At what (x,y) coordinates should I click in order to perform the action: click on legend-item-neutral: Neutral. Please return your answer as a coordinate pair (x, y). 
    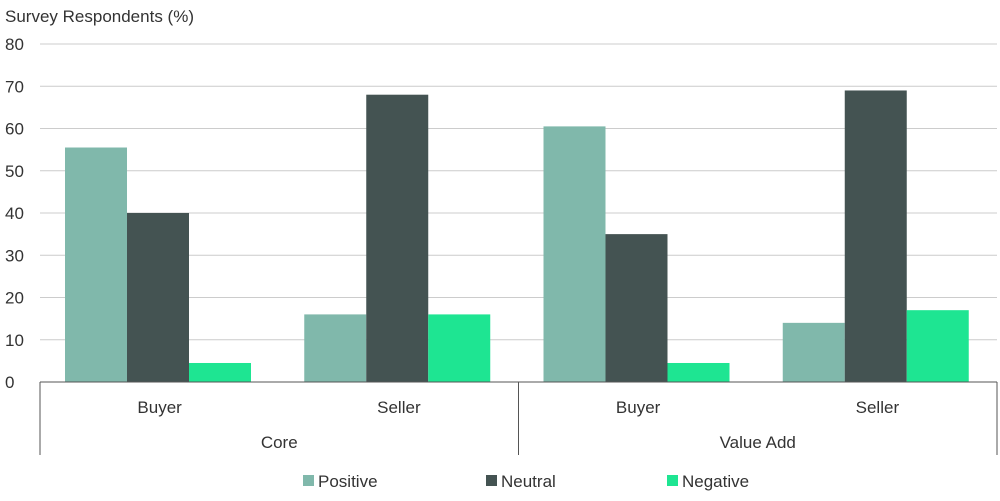
    Looking at the image, I should click on (521, 481).